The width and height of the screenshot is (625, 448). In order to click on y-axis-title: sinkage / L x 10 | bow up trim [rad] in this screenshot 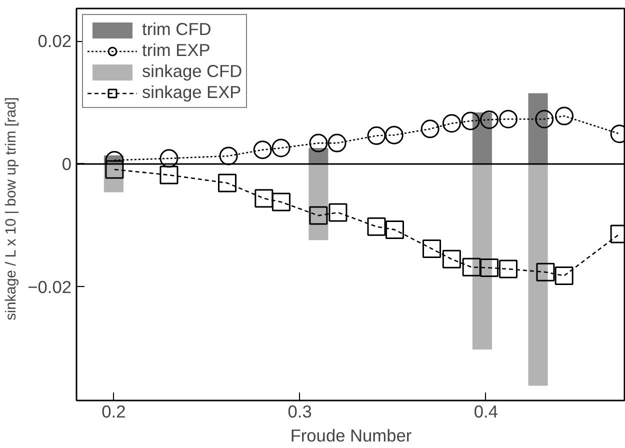, I will do `click(12, 208)`.